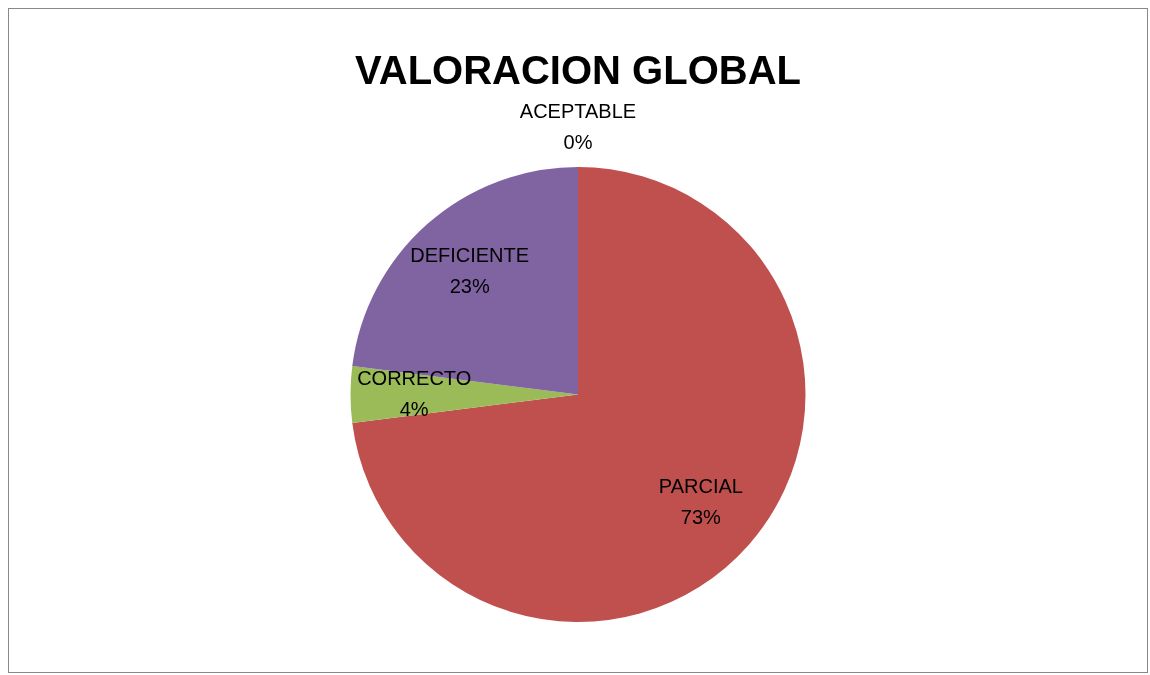 The width and height of the screenshot is (1150, 675). Describe the element at coordinates (578, 70) in the screenshot. I see `chart-title: VALORACION GLOBAL` at that location.